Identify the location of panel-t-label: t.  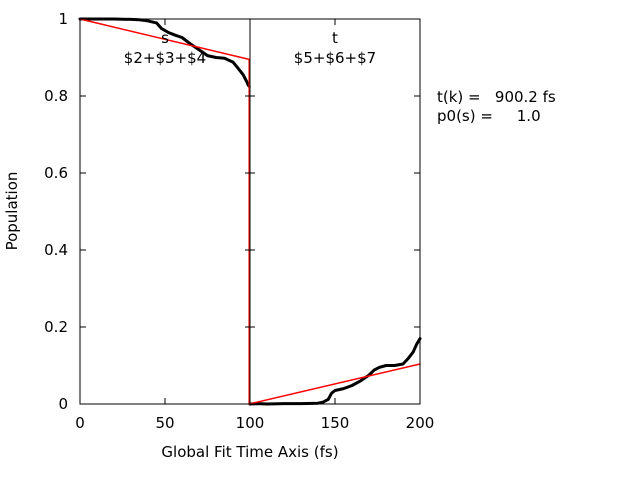
(335, 38).